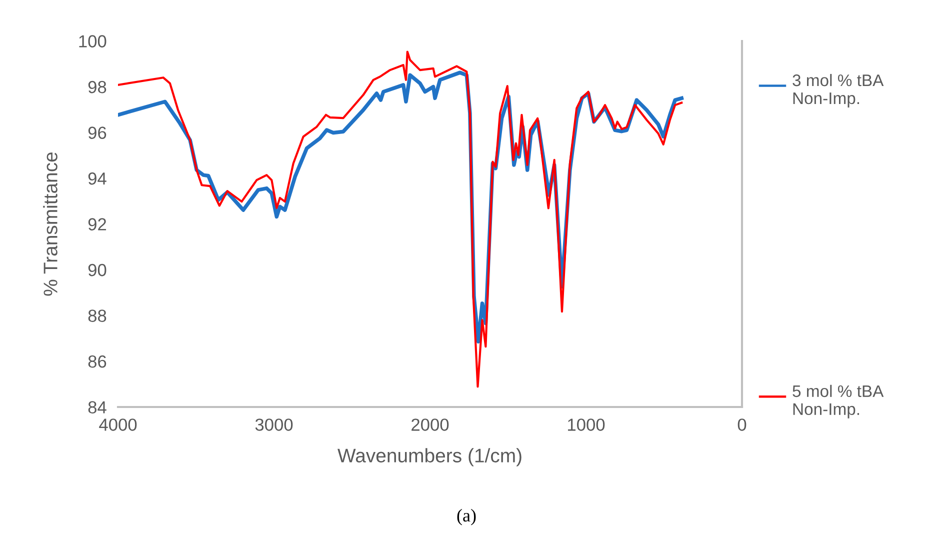  I want to click on legend-label: 3 mol % tBA Non-Imp., so click(838, 91).